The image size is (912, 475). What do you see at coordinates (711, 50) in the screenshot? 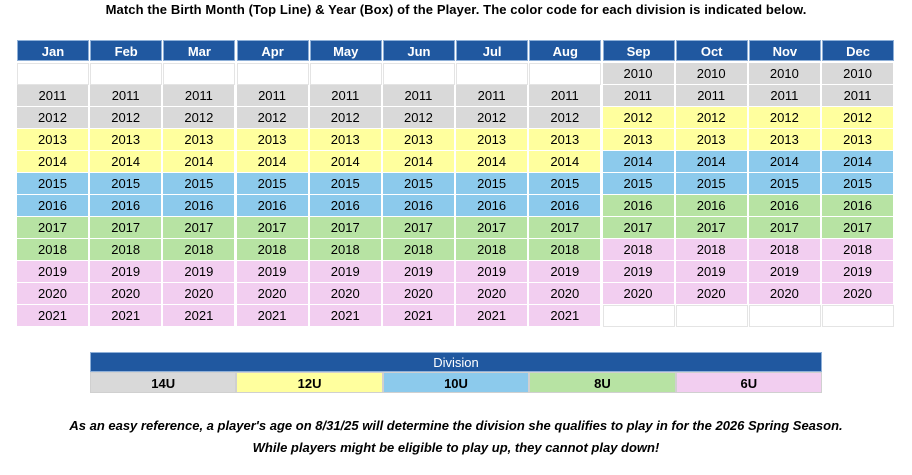
I see `month-header-oct: Oct` at bounding box center [711, 50].